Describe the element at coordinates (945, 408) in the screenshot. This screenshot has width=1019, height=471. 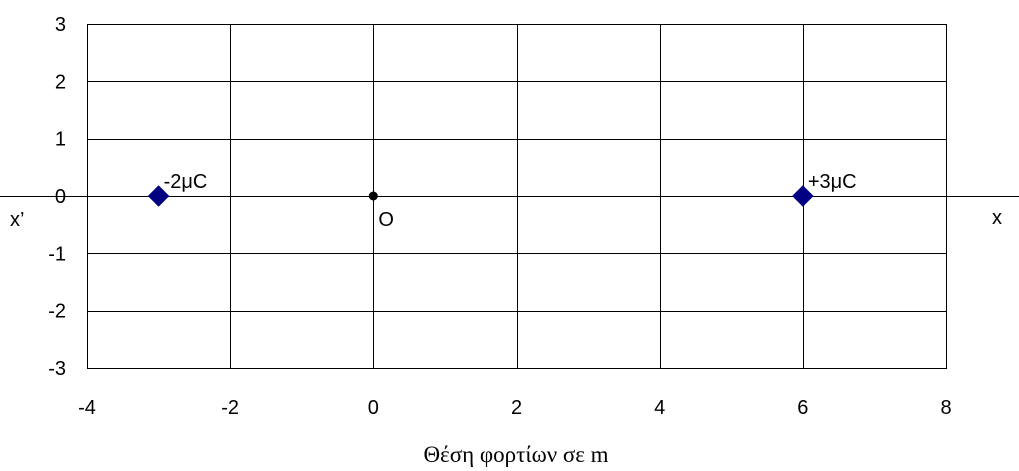
I see `x-tick-label: 8` at that location.